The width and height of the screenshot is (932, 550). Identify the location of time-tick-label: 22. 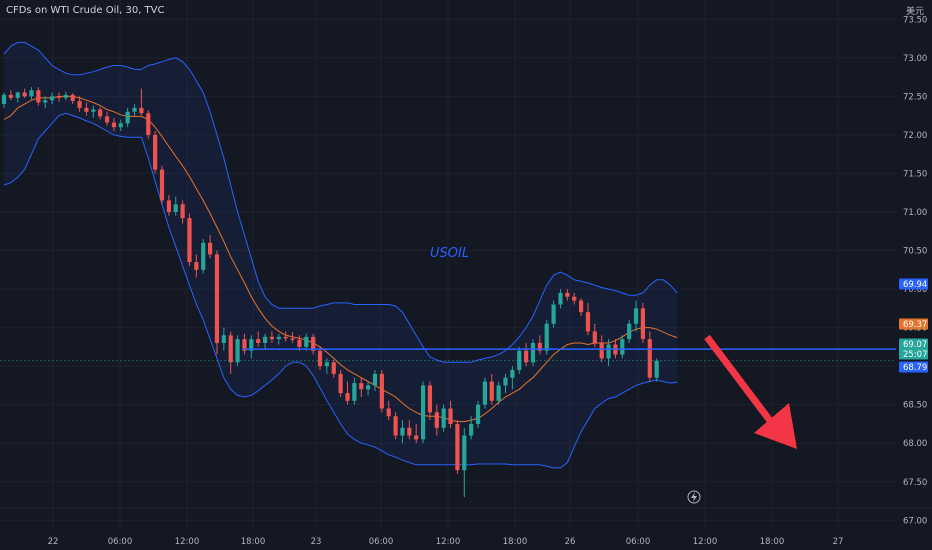
(53, 542).